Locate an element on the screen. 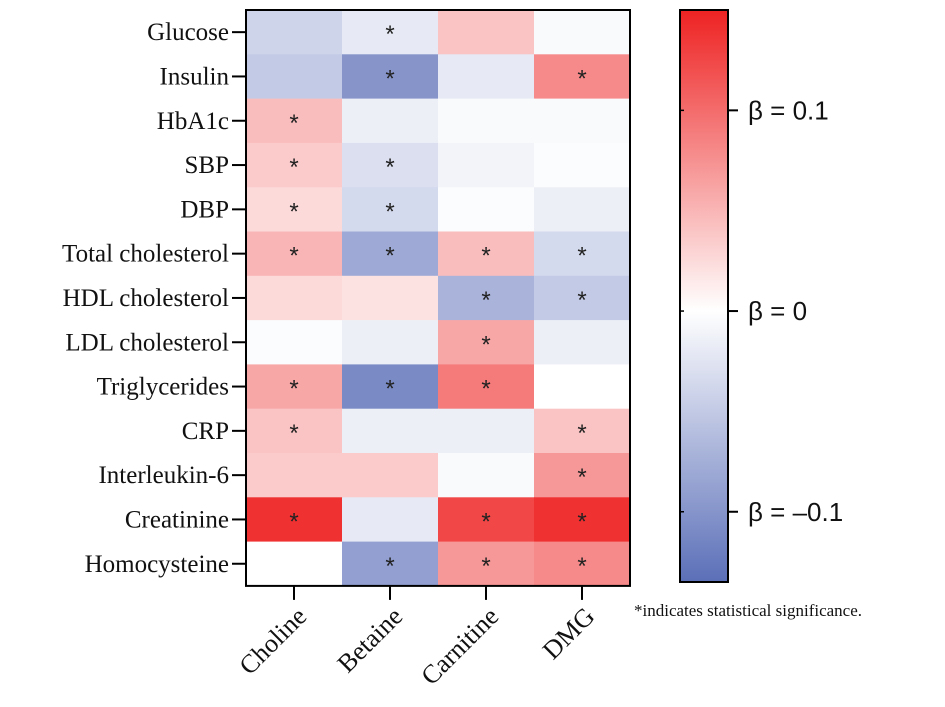  colorbar-tick-label: β = 0 is located at coordinates (777, 311).